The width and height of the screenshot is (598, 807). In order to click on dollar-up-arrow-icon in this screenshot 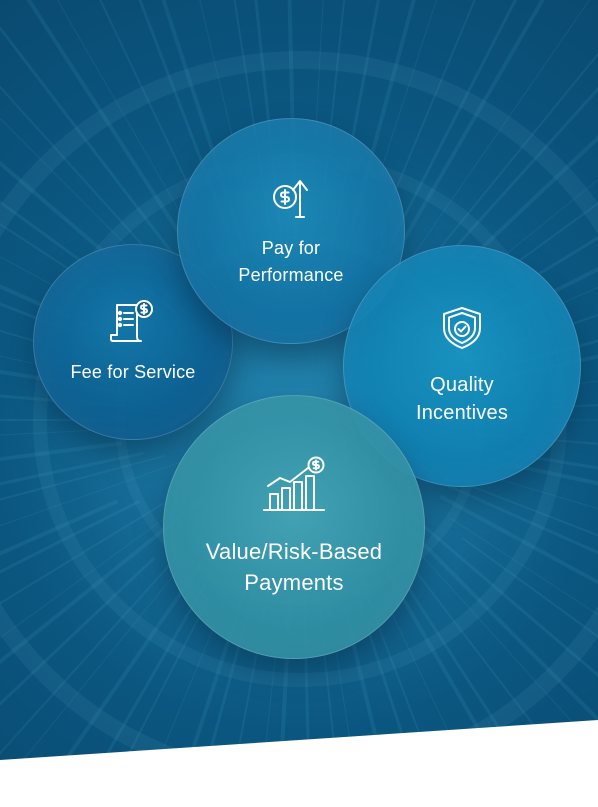, I will do `click(290, 199)`.